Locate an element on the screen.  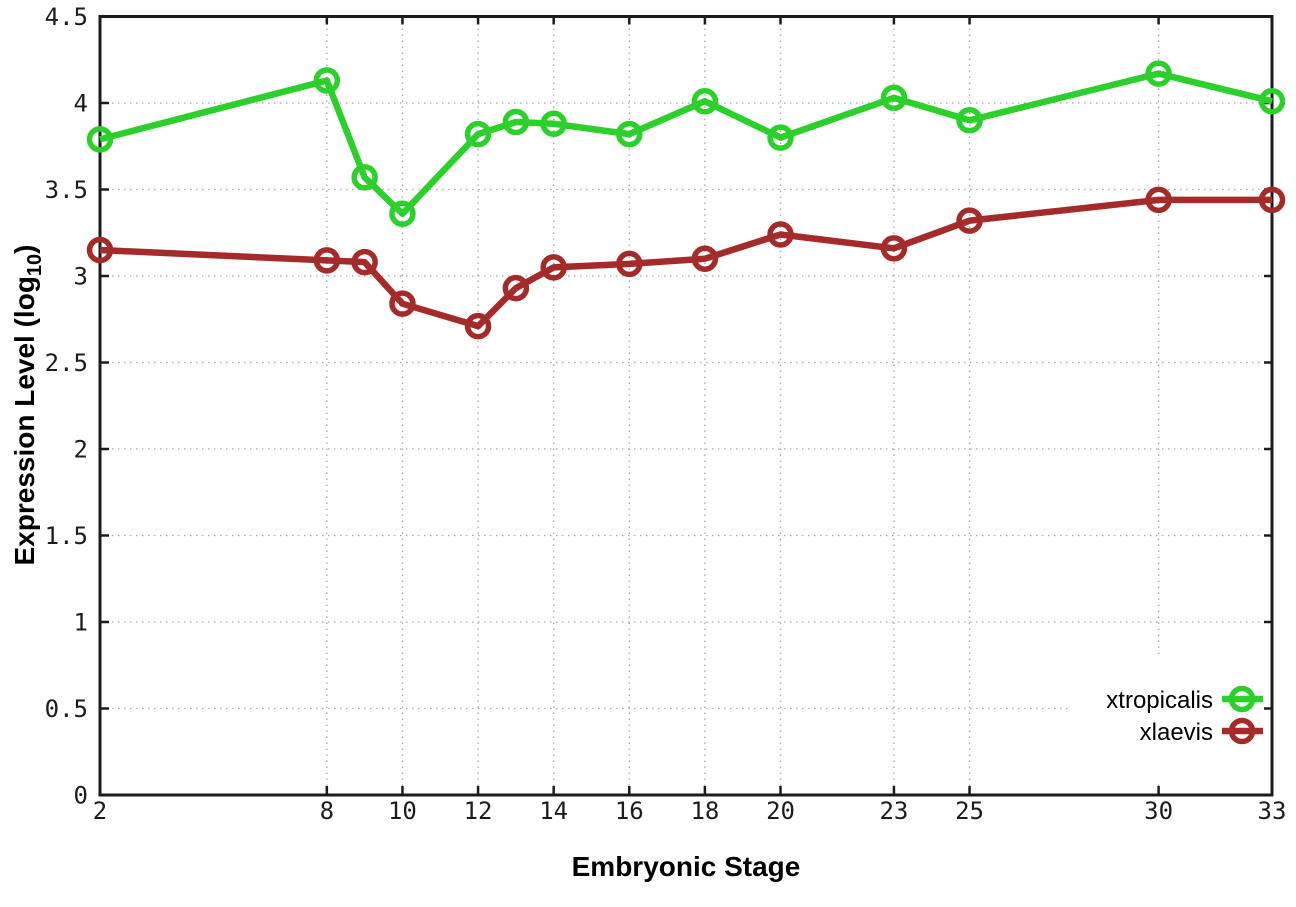
x-tick-label-10: 10 is located at coordinates (402, 811).